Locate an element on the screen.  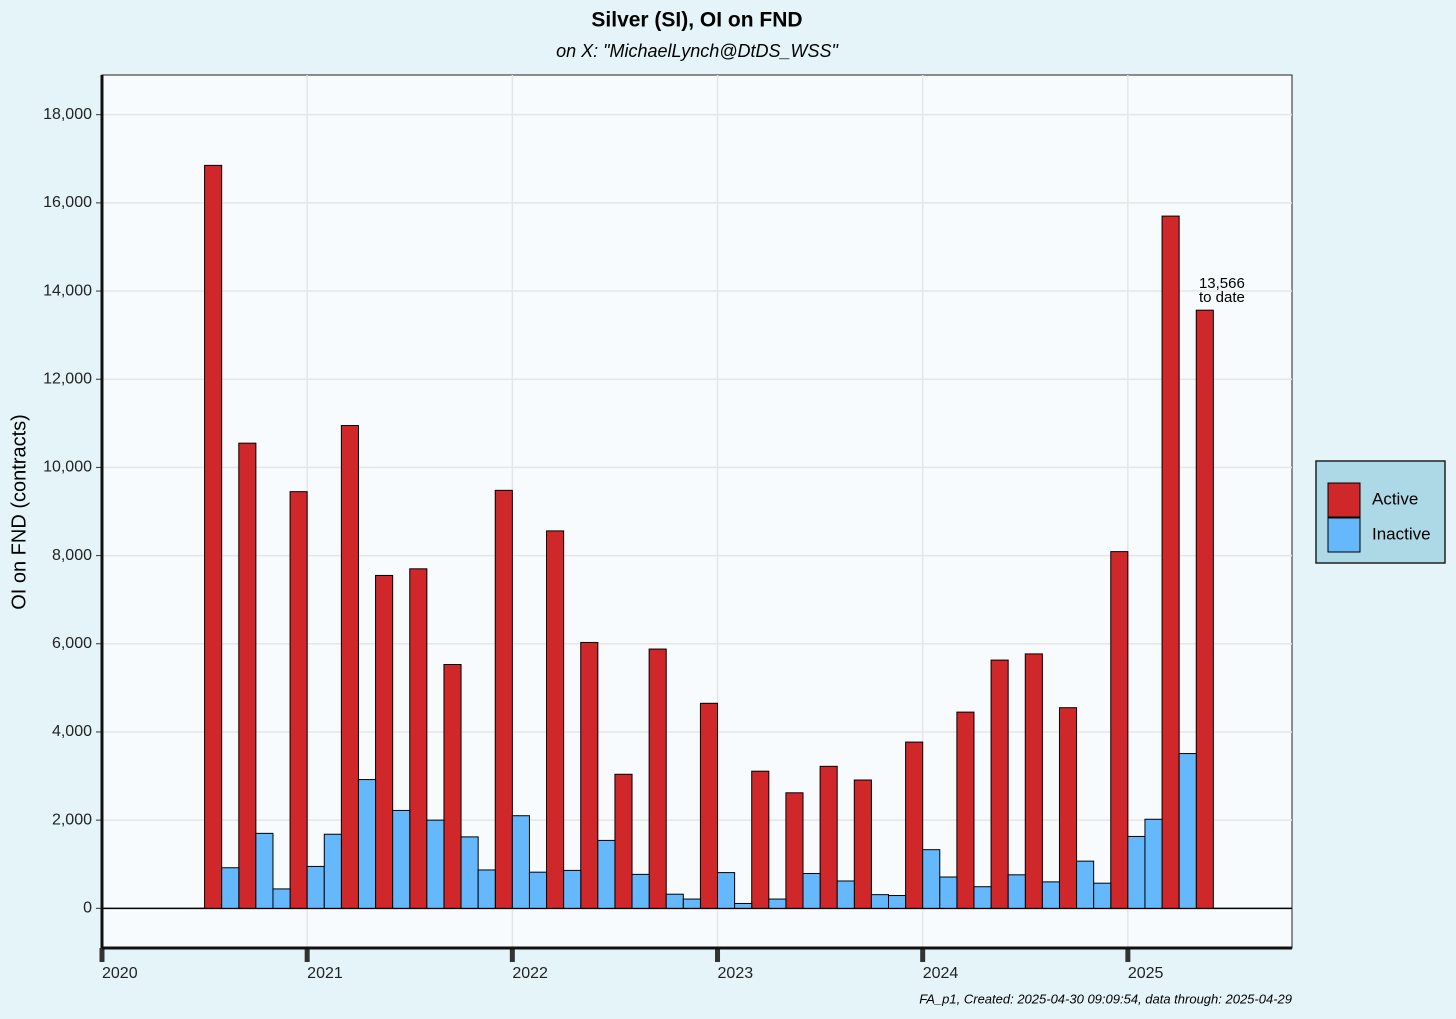
y-tick-label: 6,000 is located at coordinates (72, 643).